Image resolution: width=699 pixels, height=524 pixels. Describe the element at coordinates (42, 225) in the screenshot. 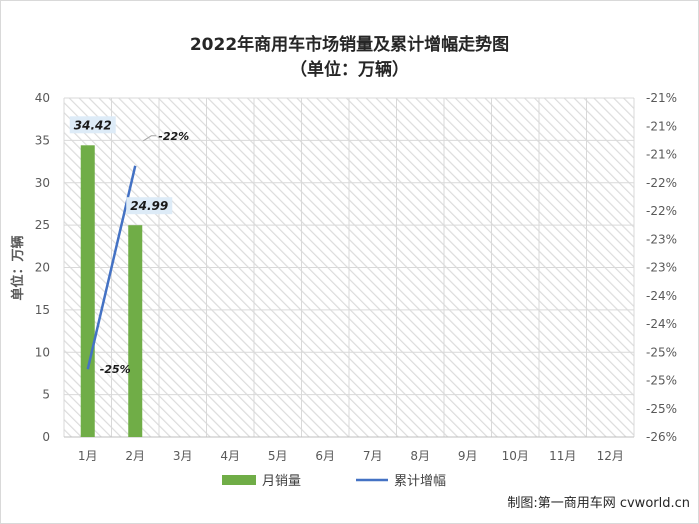

I see `y-tick-label: 25` at that location.